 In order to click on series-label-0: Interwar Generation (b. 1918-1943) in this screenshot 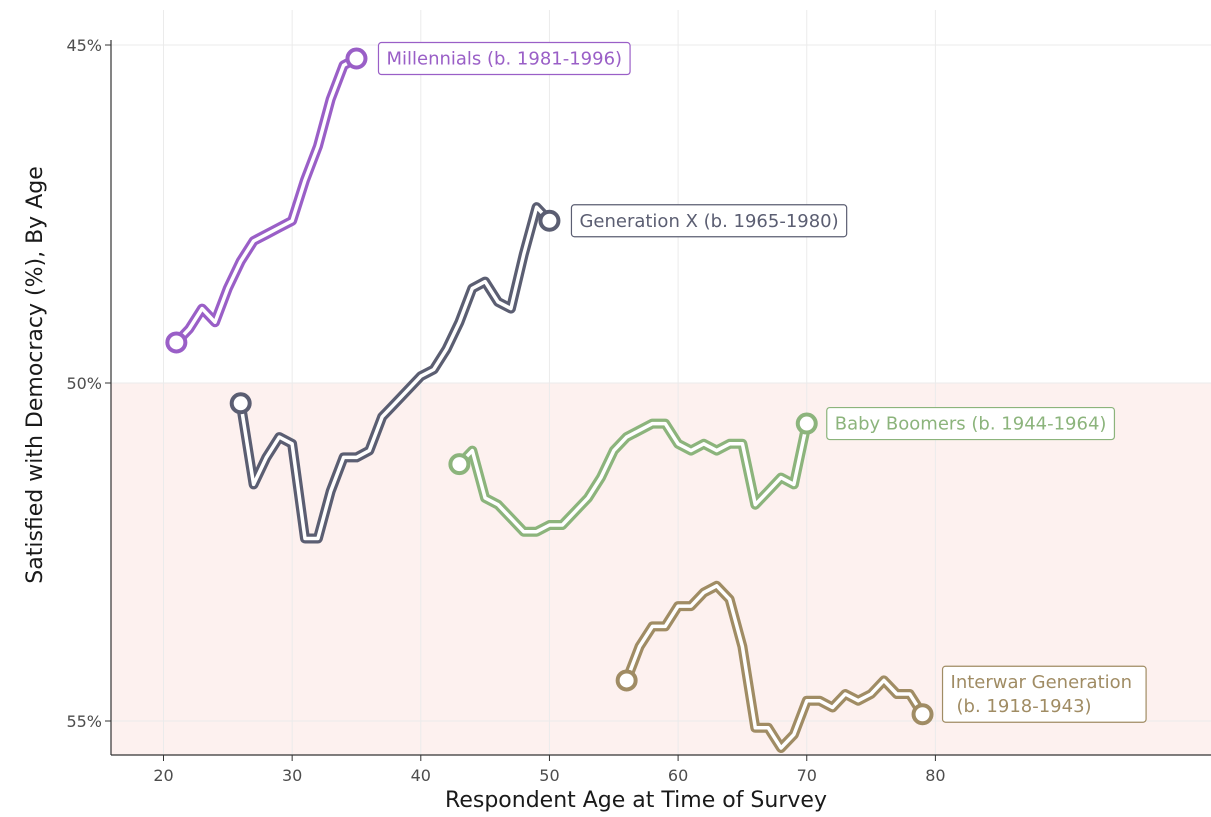, I will do `click(1044, 694)`.